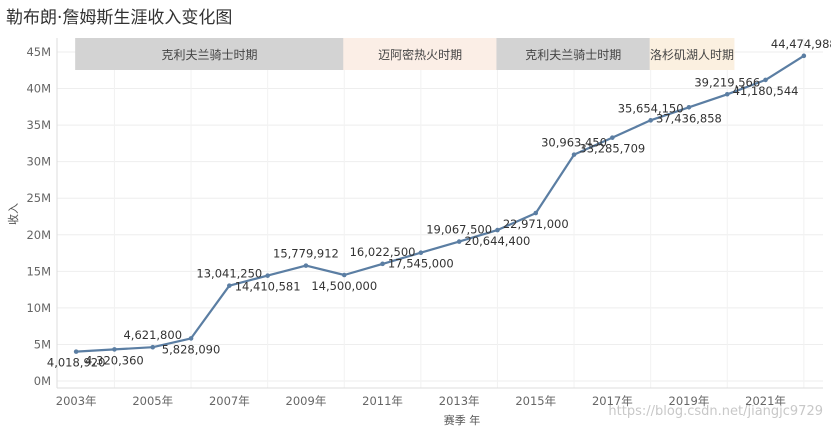 This screenshot has width=831, height=434. Describe the element at coordinates (119, 18) in the screenshot. I see `page-title: 勒布朗·詹姆斯生涯收入变化图` at that location.